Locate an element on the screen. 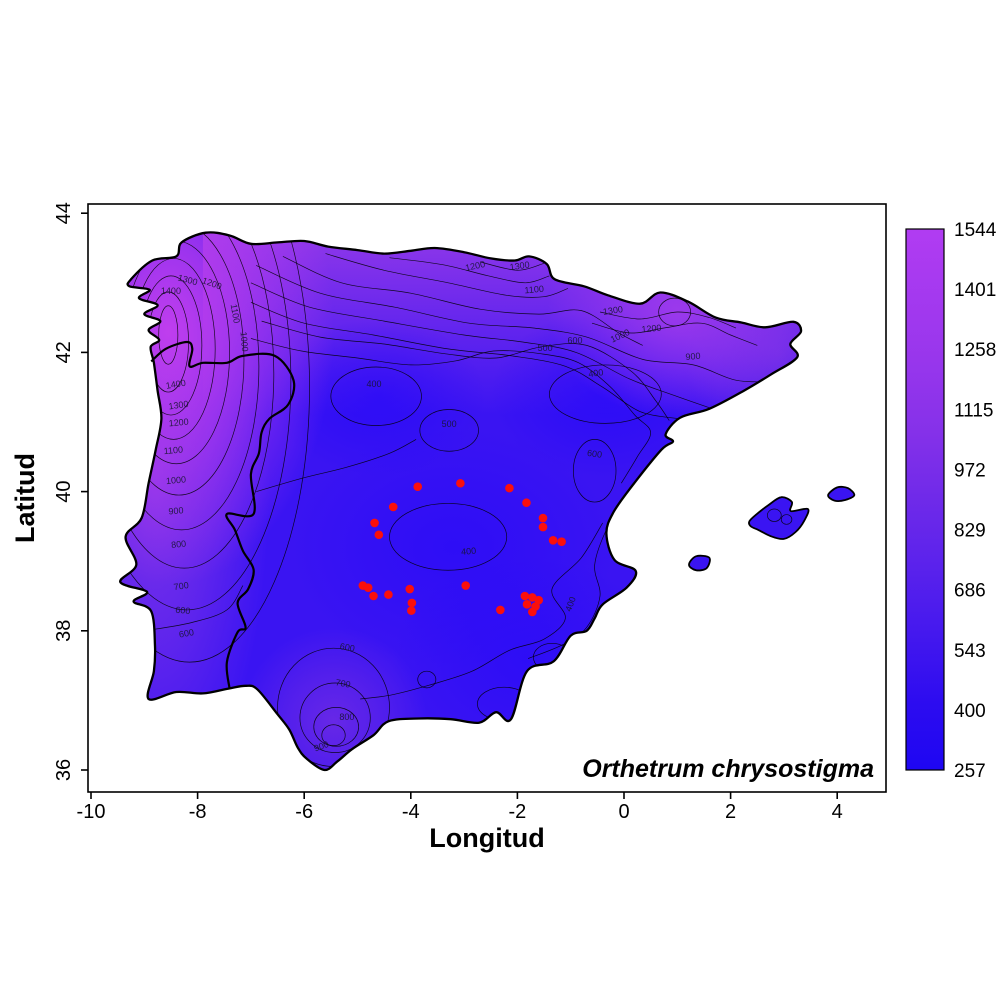 This screenshot has width=1000, height=1000. colorbar-tick-label: 400 is located at coordinates (970, 711).